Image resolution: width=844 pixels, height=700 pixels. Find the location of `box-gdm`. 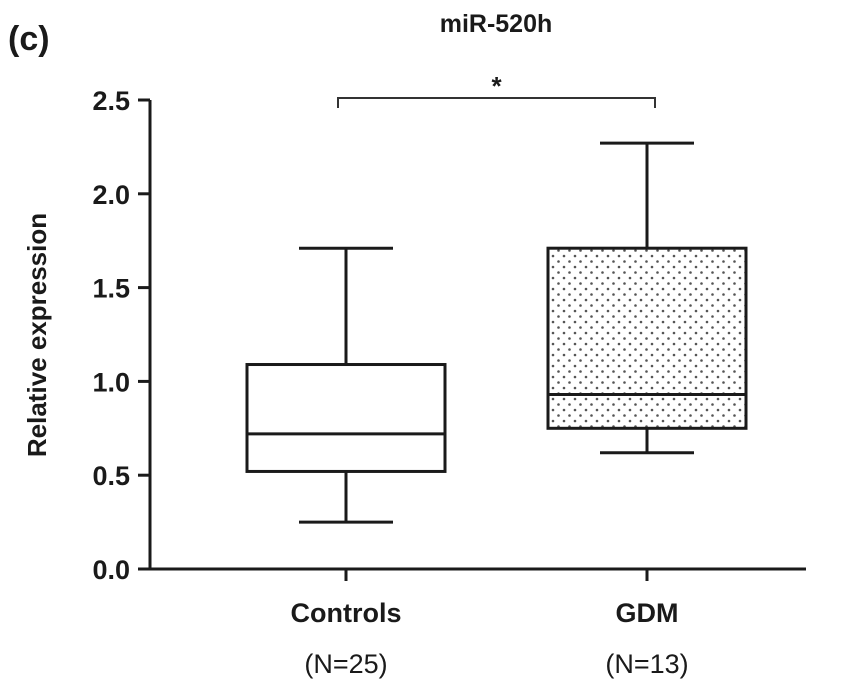

box-gdm is located at coordinates (647, 298).